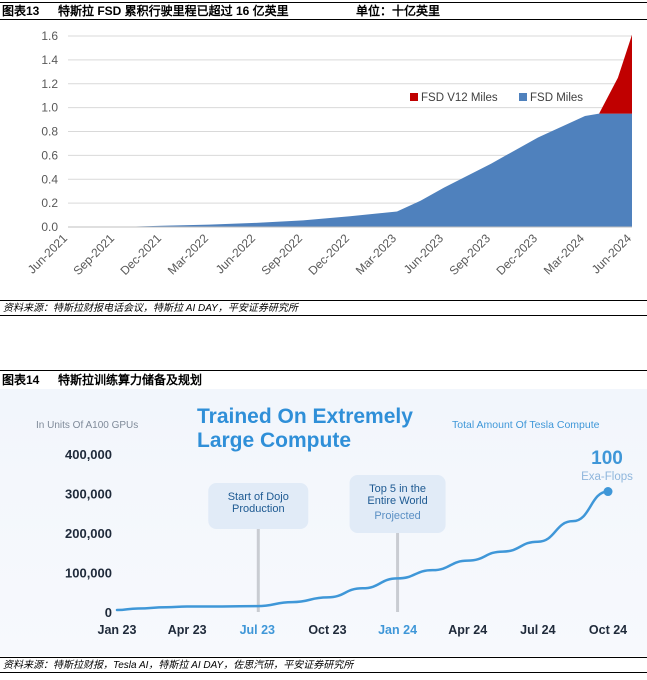  What do you see at coordinates (607, 477) in the screenshot?
I see `endpoint-unit: Exa-Flops` at bounding box center [607, 477].